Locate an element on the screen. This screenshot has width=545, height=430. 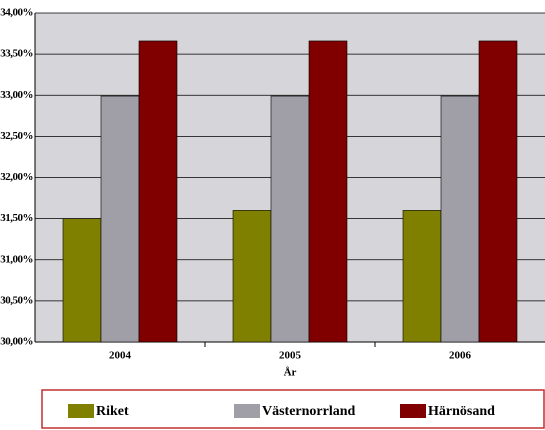
y-tick-label: 30,50% is located at coordinates (16, 300).